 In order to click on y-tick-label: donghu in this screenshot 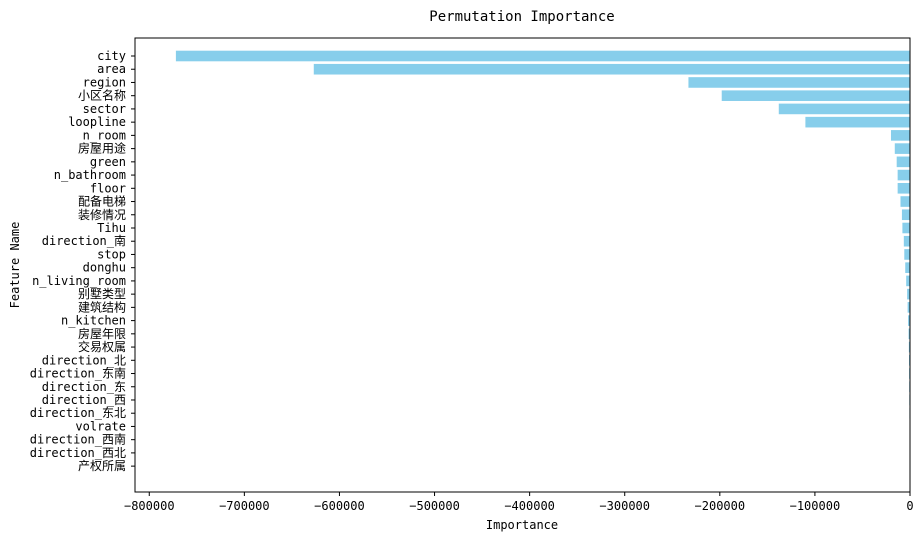, I will do `click(104, 268)`.